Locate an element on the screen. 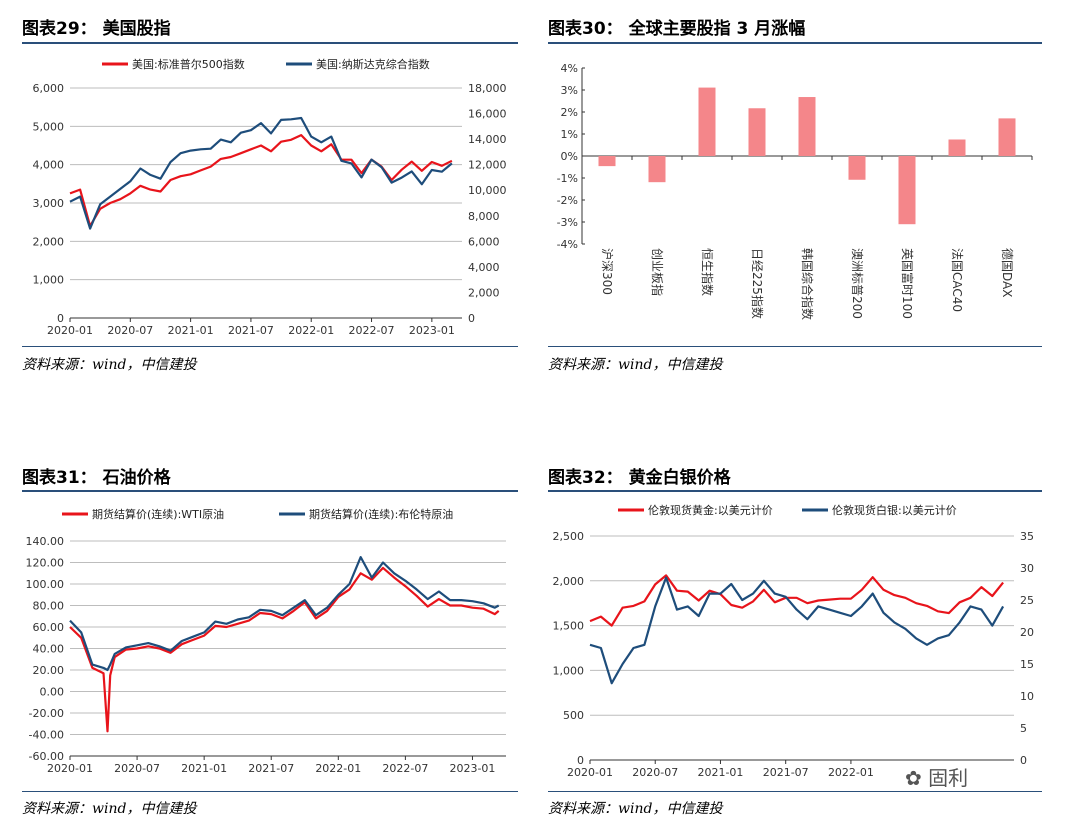 This screenshot has height=825, width=1080. chart3-title: 图表31： 石油价格 is located at coordinates (96, 478).